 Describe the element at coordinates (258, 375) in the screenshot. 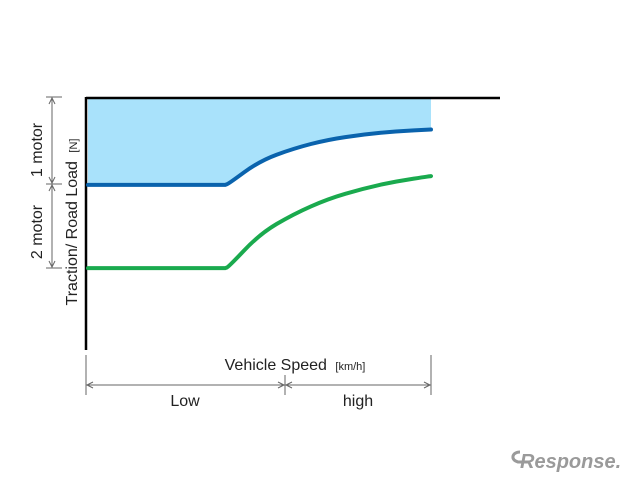

I see `x-dimension-arrows` at that location.